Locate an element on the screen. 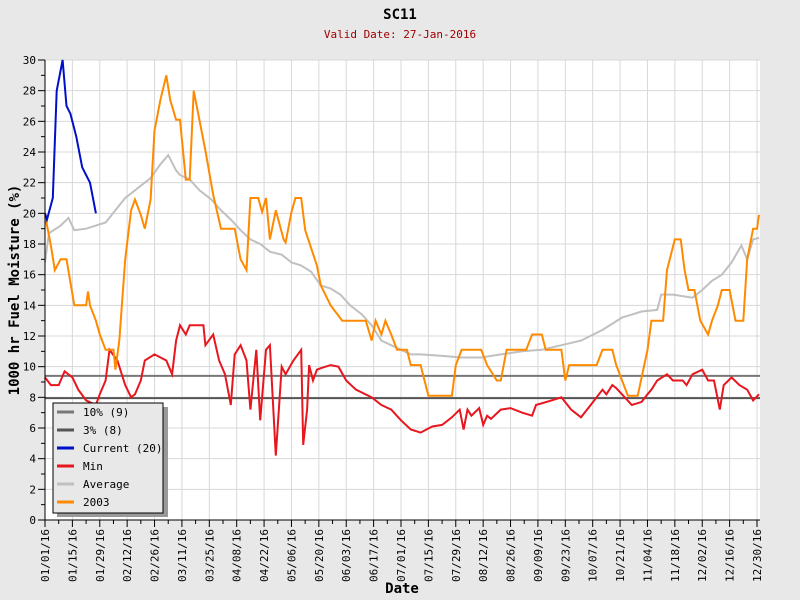  y-tick-label: 12 is located at coordinates (29, 336).